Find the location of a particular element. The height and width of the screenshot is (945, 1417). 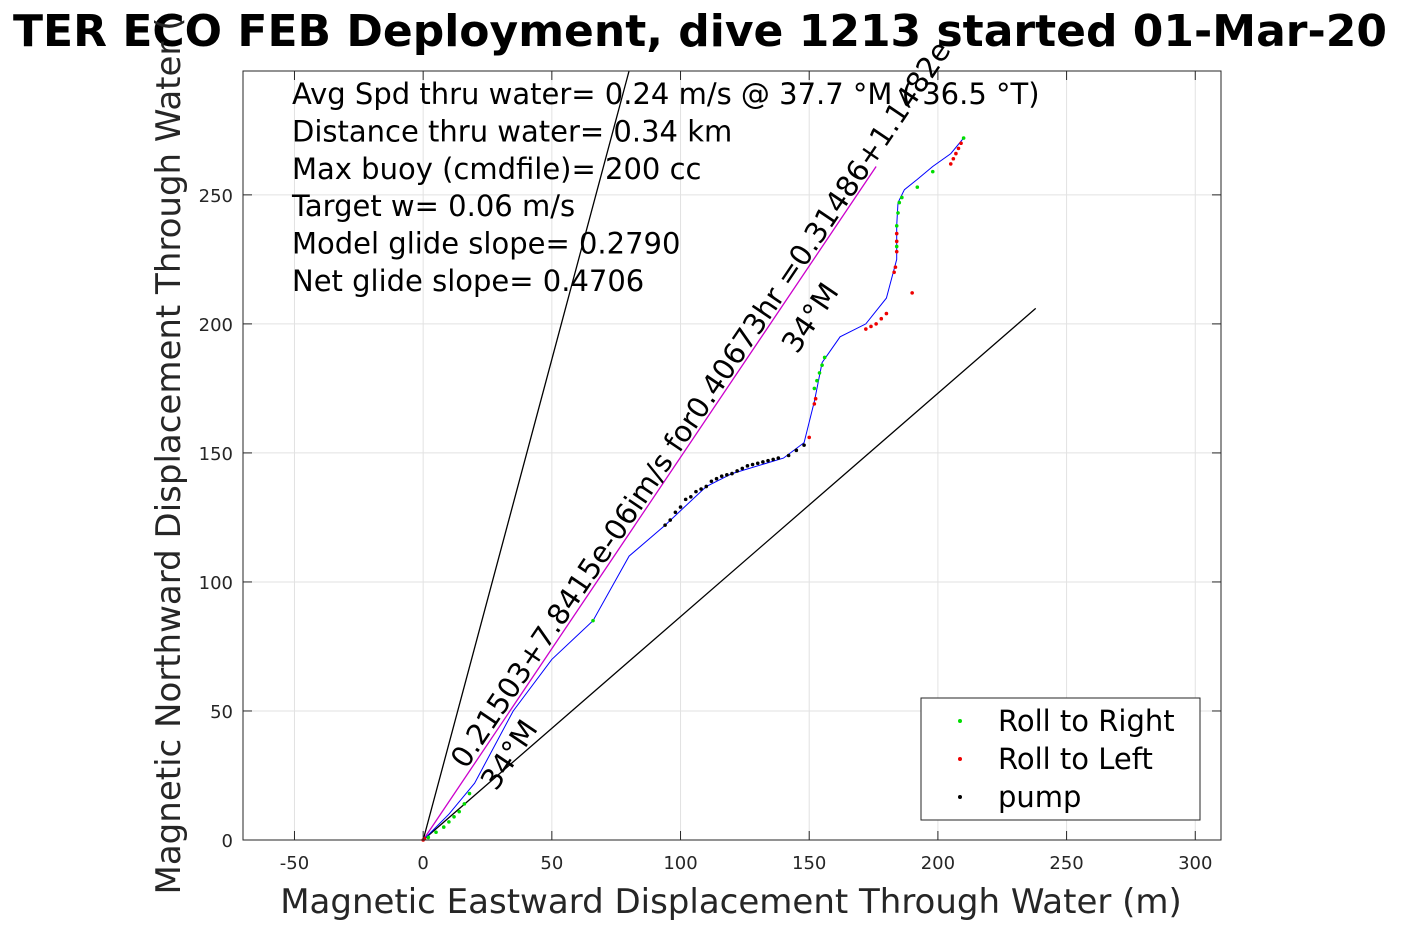

reference-line-steep is located at coordinates (526, 455).